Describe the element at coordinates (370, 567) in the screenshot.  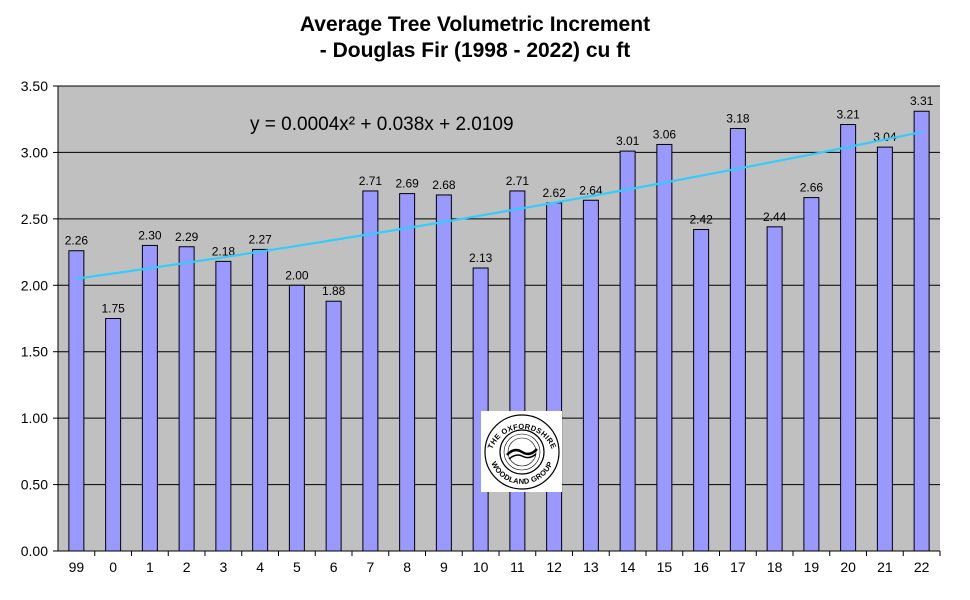
I see `x-tick-label: 7` at that location.